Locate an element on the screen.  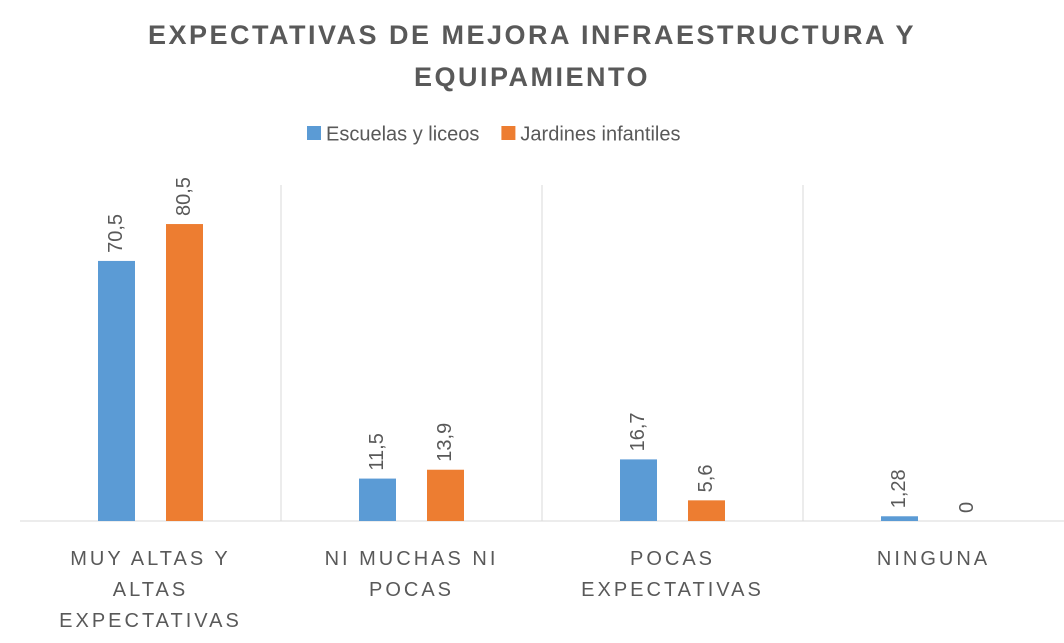
x-tick-label: NI MUCHAS NI POCAS is located at coordinates (411, 574).